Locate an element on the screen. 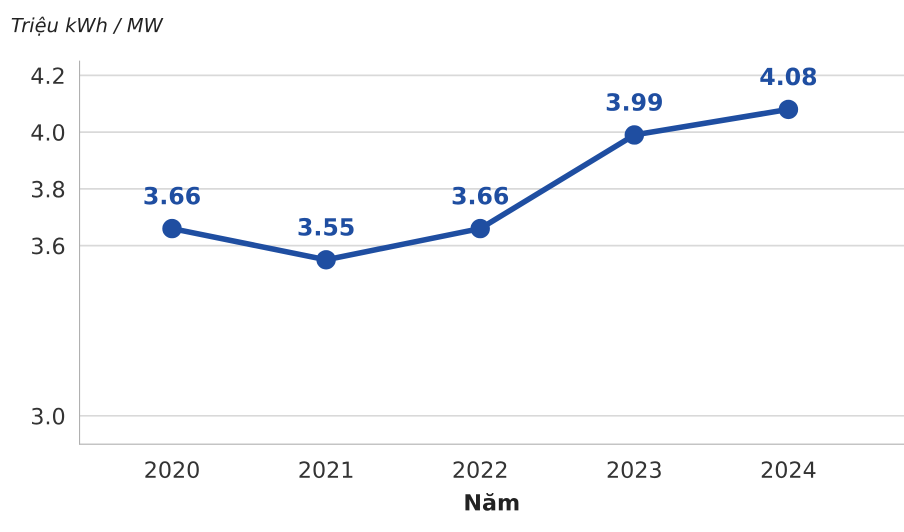 The image size is (904, 532). y-tick-label: 4.0 is located at coordinates (47, 132).